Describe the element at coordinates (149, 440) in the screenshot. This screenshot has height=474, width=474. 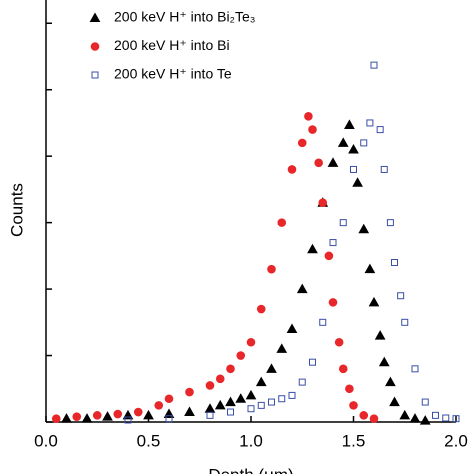
I see `x-tick-label: 0.5` at that location.